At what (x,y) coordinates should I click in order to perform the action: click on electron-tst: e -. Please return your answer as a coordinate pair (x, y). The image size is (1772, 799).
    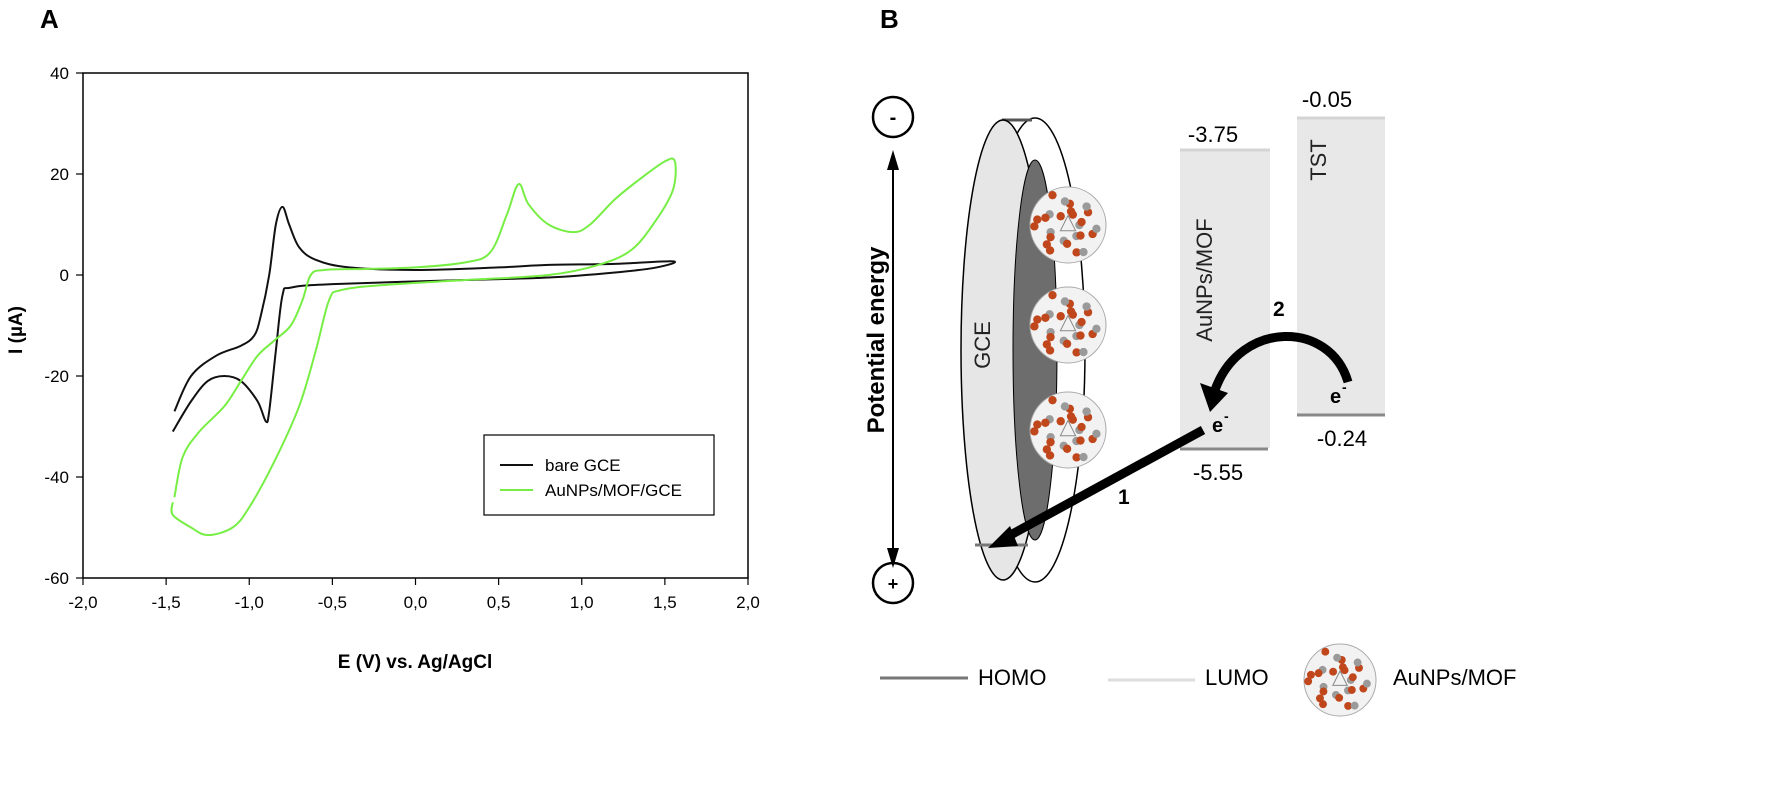
    Looking at the image, I should click on (1338, 393).